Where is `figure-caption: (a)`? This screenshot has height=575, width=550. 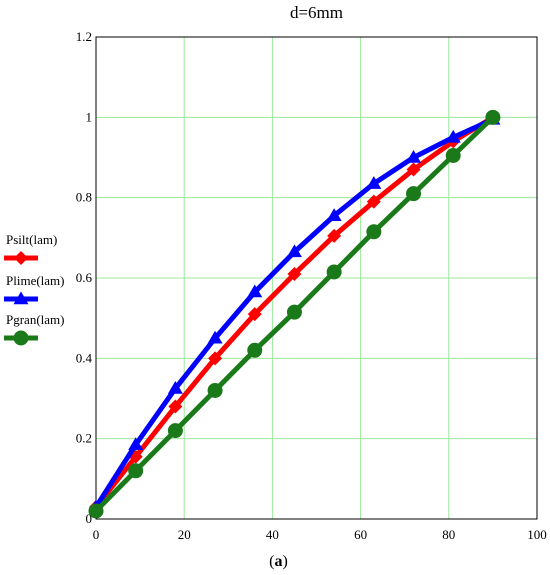
figure-caption: (a) is located at coordinates (278, 561).